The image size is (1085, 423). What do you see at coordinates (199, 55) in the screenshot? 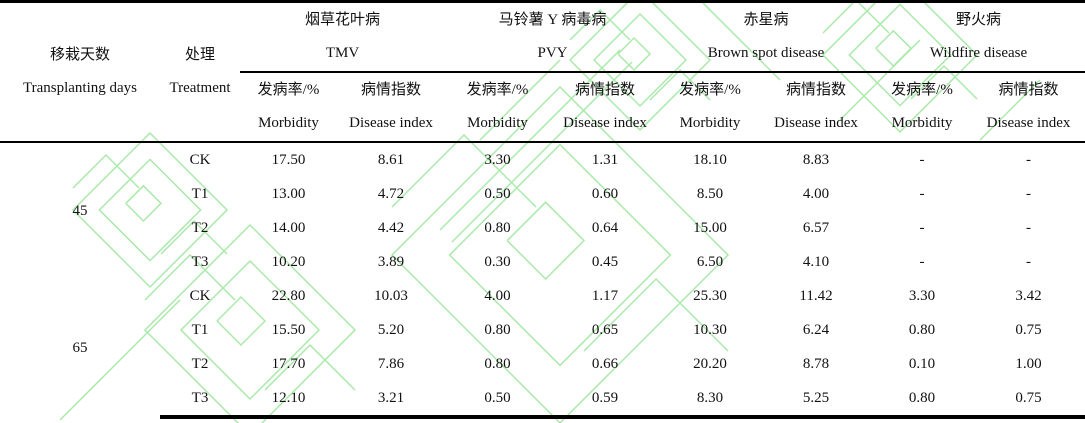
I see `header-treatment-zh: 处理` at bounding box center [199, 55].